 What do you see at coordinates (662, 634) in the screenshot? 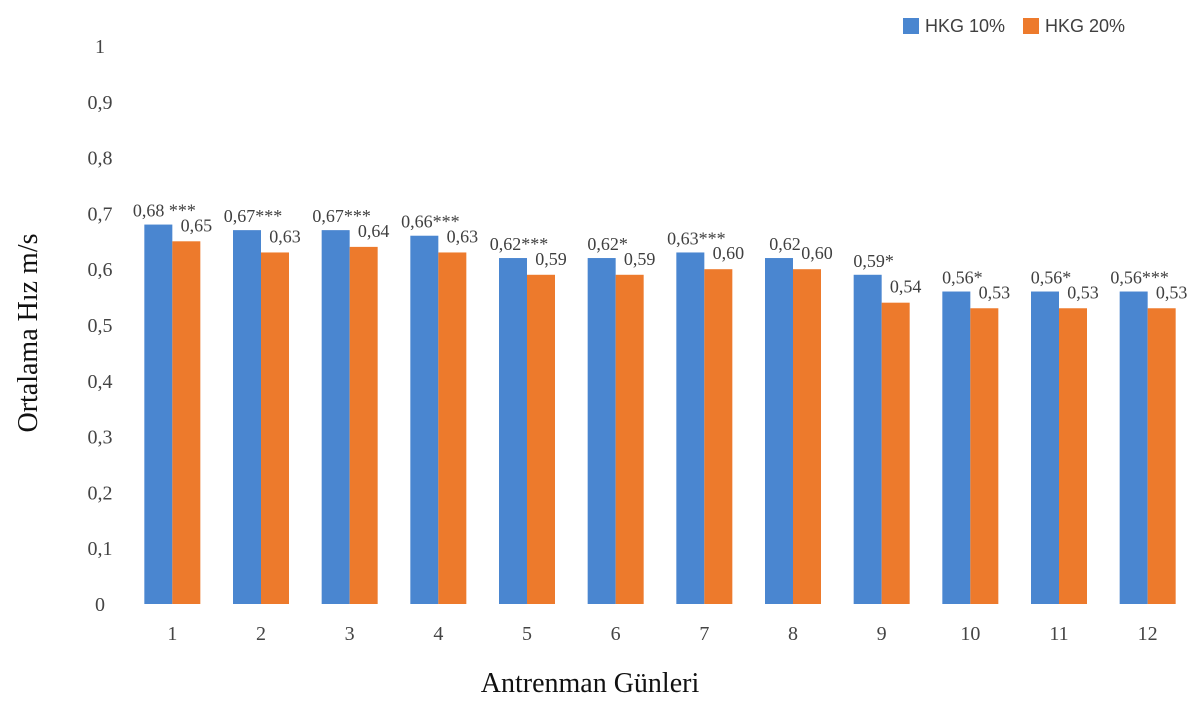
I see `x-axis-ticks: 1 2 3 4 5 6 7 8 9 10 11 12` at bounding box center [662, 634].